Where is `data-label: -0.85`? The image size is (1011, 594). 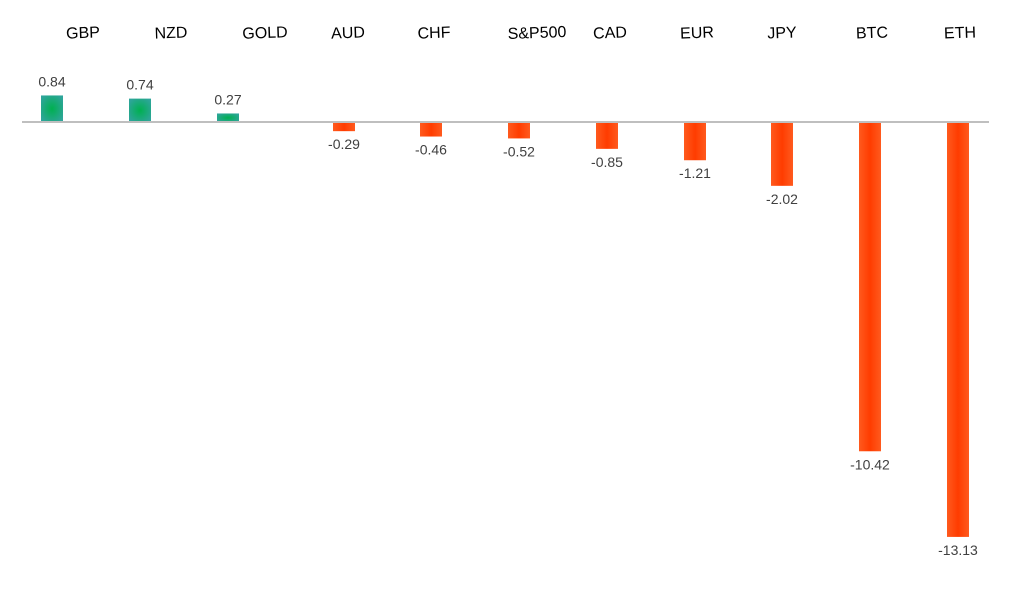 data-label: -0.85 is located at coordinates (607, 162).